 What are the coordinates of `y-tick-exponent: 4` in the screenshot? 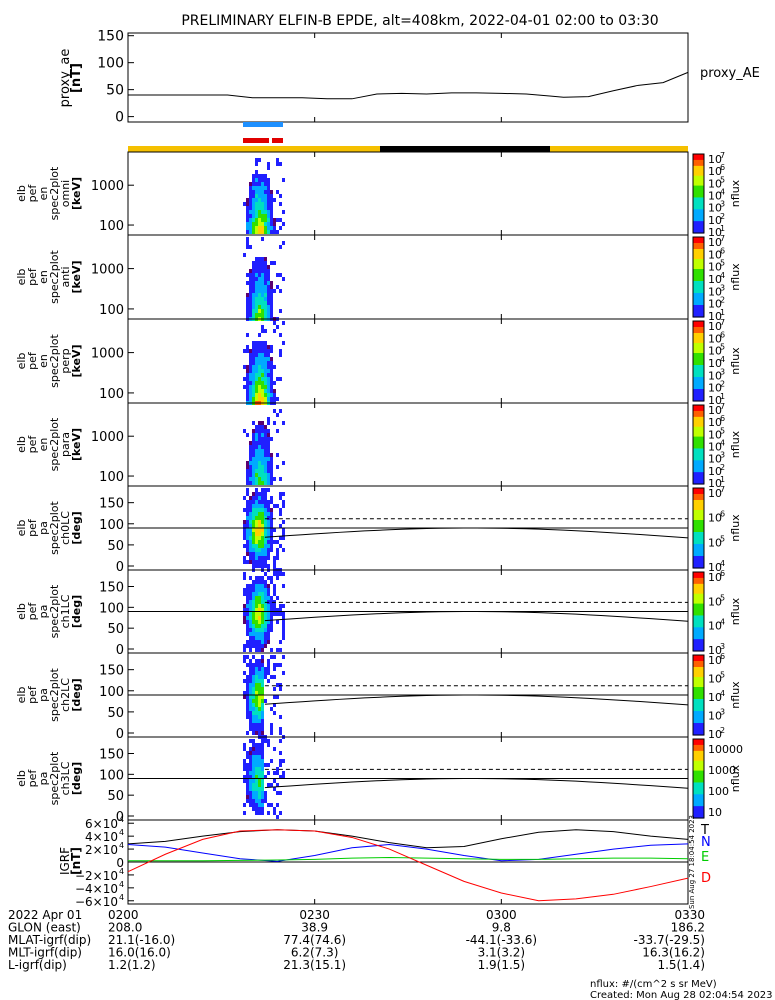 It's located at (121, 832).